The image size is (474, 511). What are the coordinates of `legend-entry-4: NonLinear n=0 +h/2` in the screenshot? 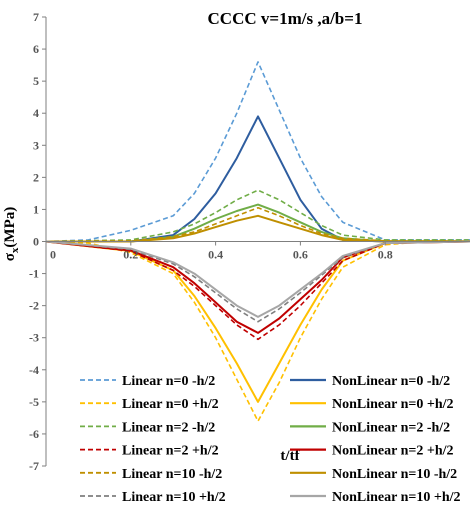 It's located at (372, 404).